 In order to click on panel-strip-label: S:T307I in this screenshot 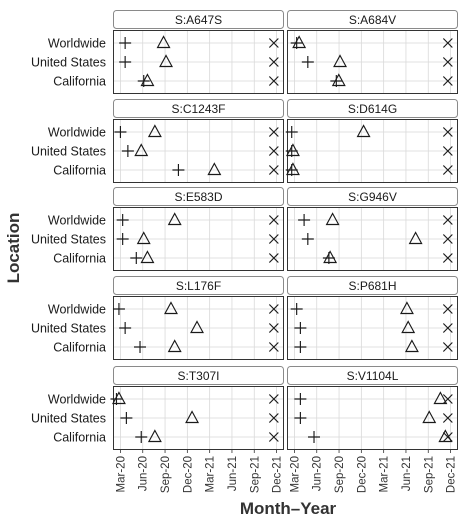, I will do `click(198, 376)`.